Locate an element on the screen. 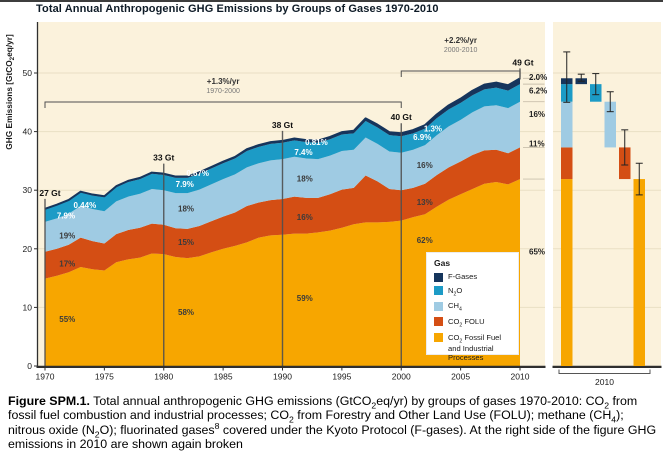  legend-swatch-co2-folu is located at coordinates (438, 322).